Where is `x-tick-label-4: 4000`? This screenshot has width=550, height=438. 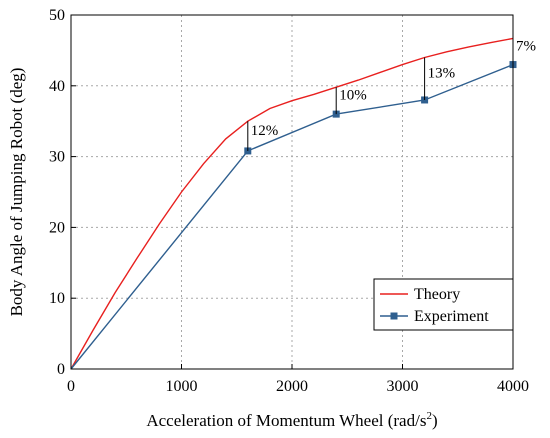
x-tick-label-4: 4000 is located at coordinates (513, 386).